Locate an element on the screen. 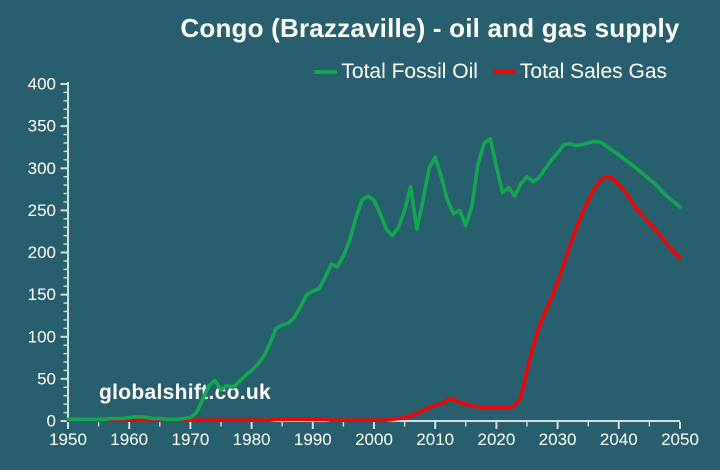 This screenshot has height=470, width=720. gas-series-label: Total Sales Gas is located at coordinates (593, 71).